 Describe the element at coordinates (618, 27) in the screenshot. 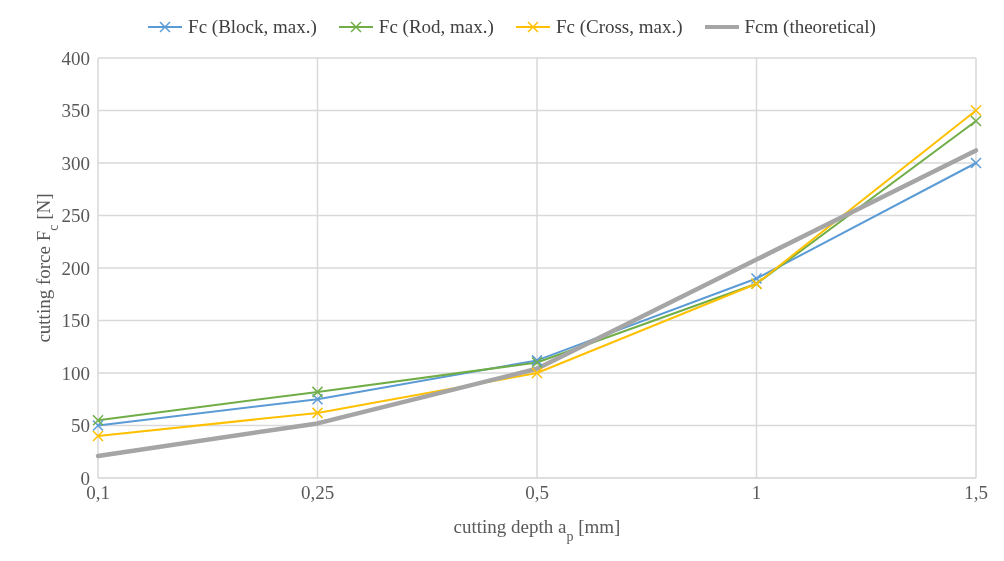

I see `legend-label: Fc (Cross, max.)` at that location.